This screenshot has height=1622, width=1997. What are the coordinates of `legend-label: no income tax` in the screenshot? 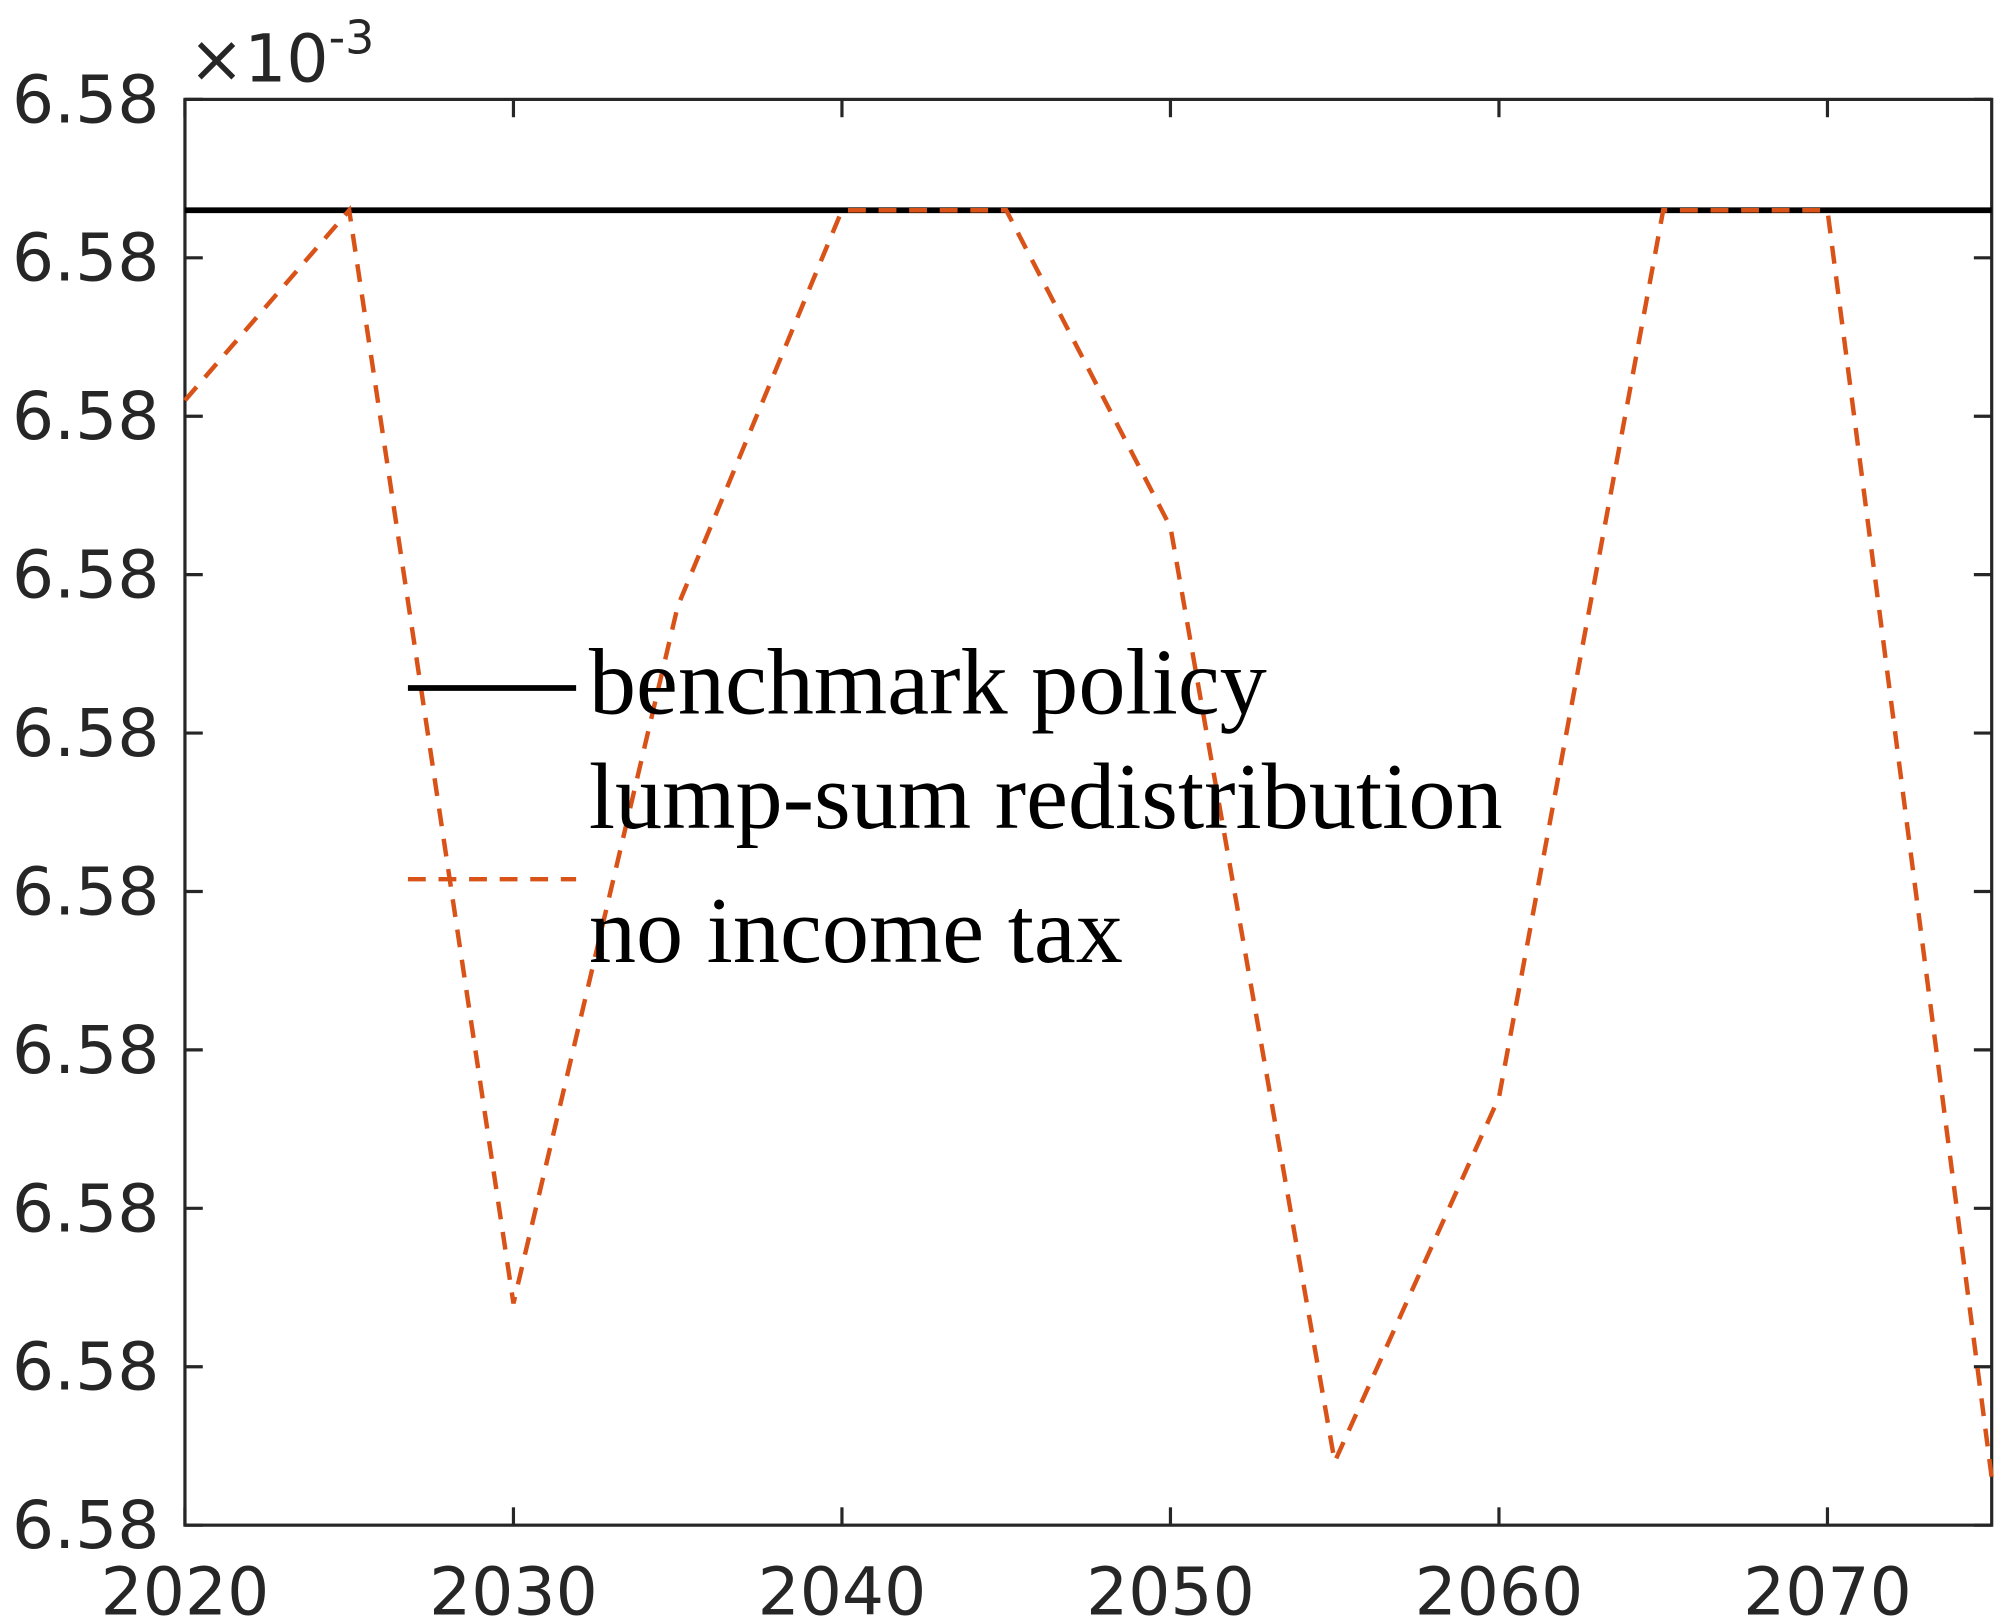 It's located at (856, 931).